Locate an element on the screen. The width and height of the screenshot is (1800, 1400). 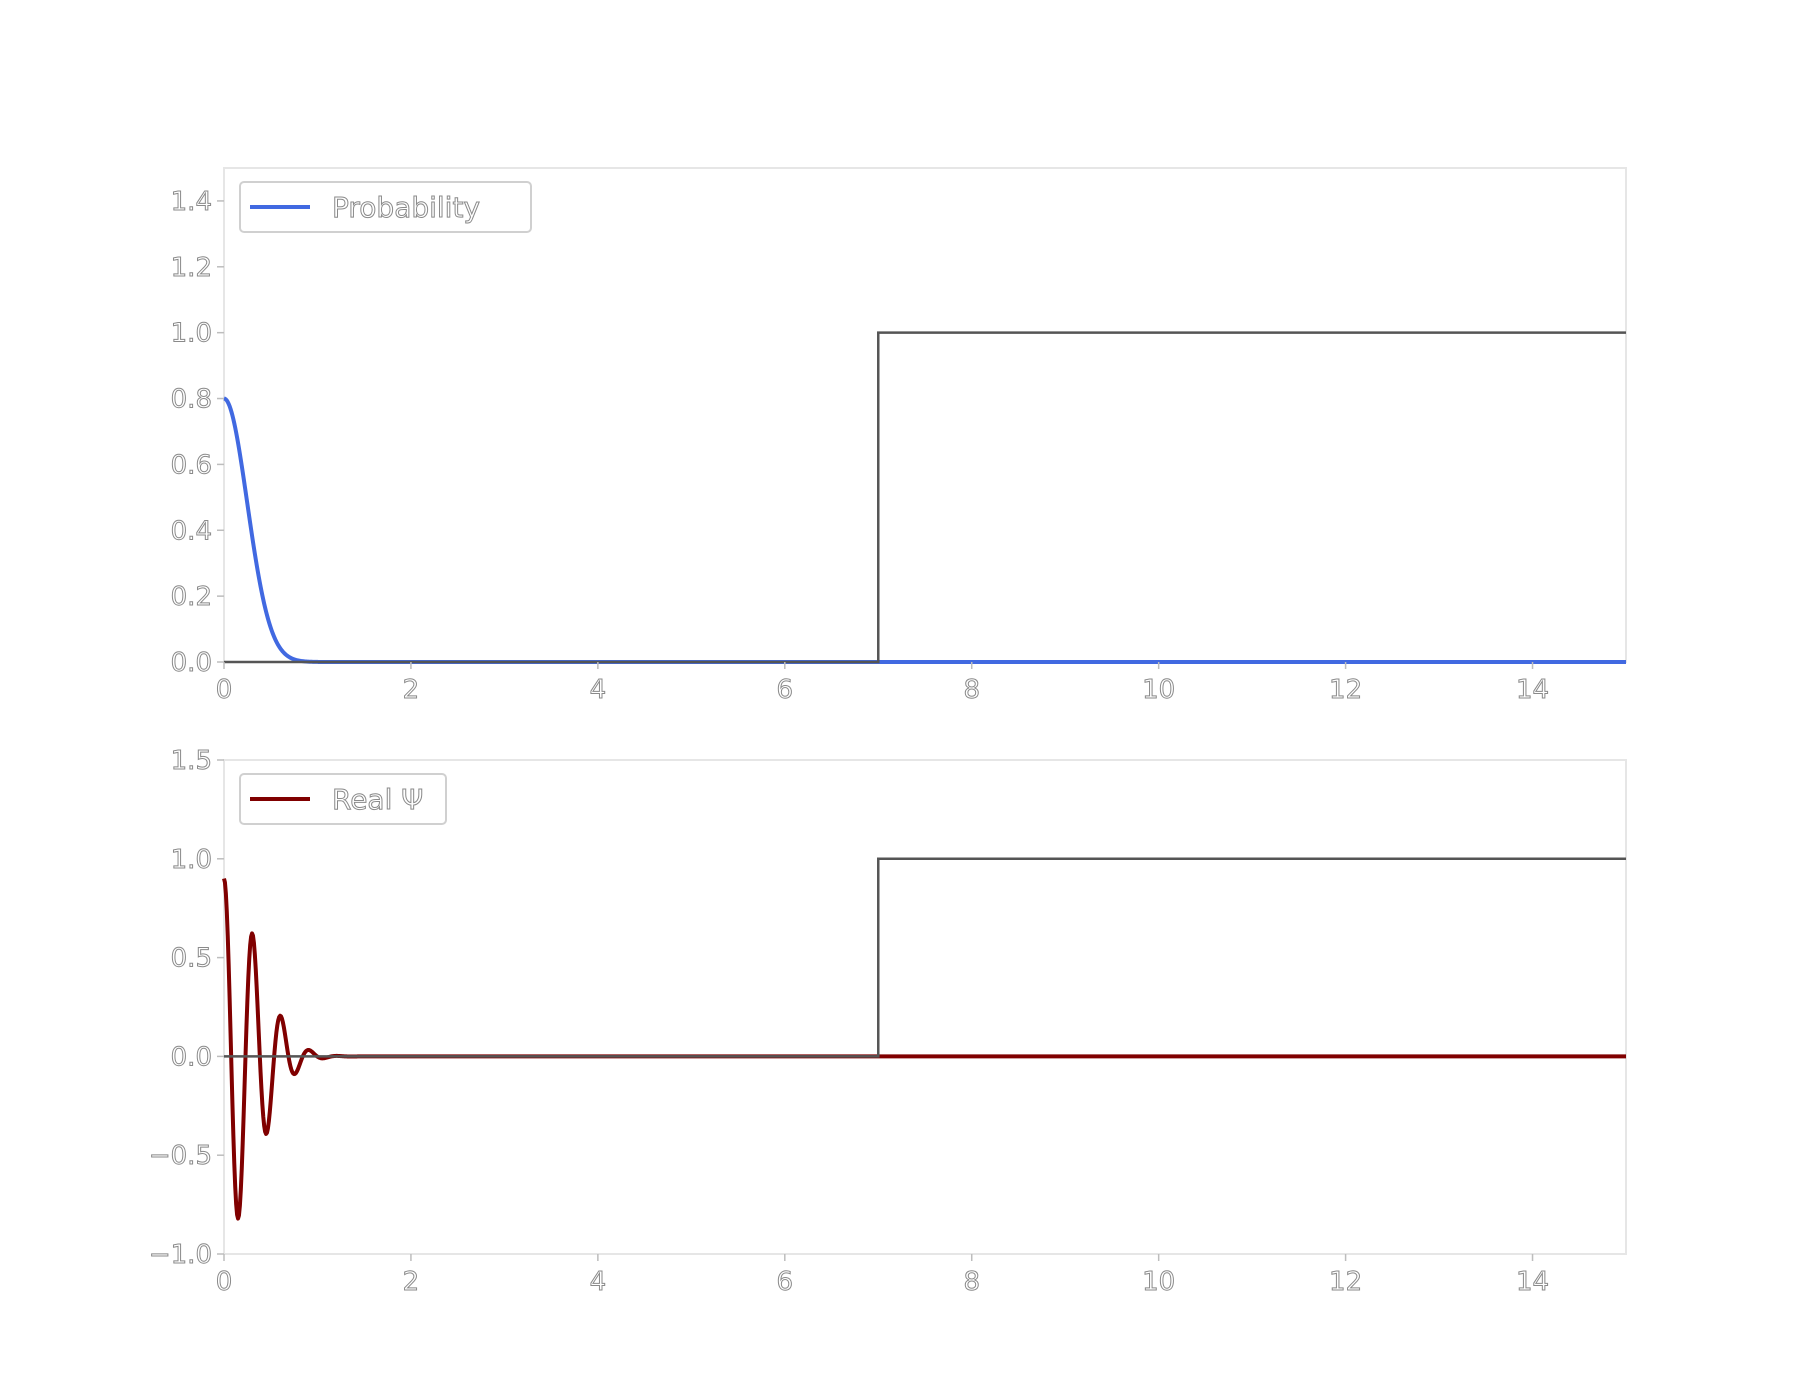
legend: Real Ψ is located at coordinates (343, 799).